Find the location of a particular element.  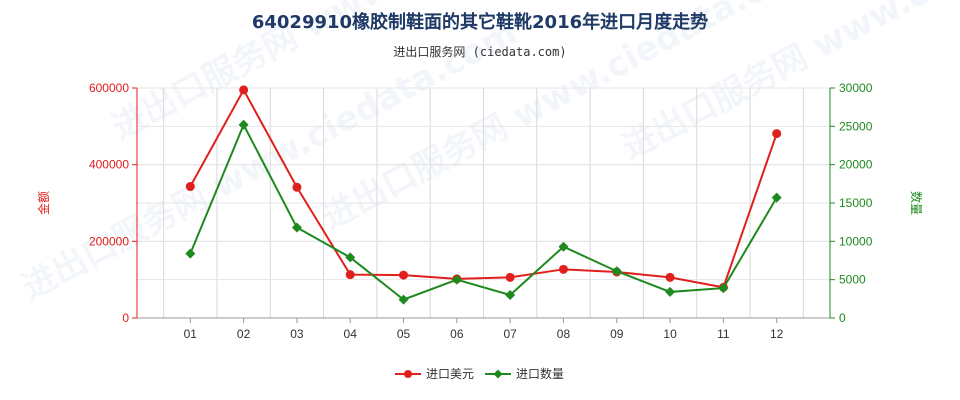

chart-subtitle: 进出口服务网 (ciedata.com) is located at coordinates (479, 51).